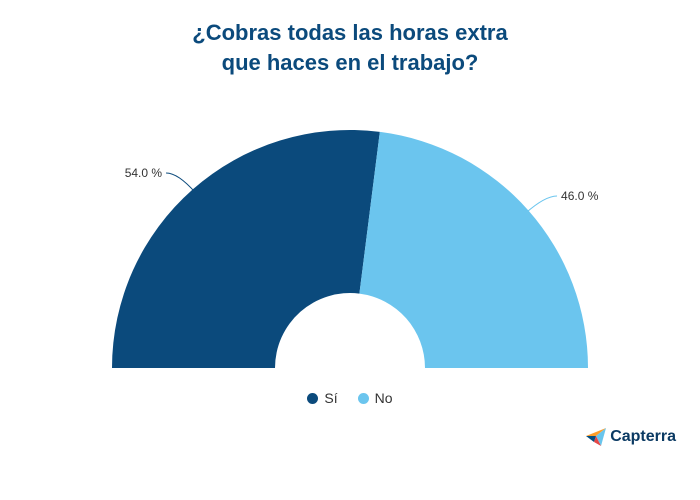 The height and width of the screenshot is (500, 700). Describe the element at coordinates (643, 436) in the screenshot. I see `brand-name: Capterra` at that location.